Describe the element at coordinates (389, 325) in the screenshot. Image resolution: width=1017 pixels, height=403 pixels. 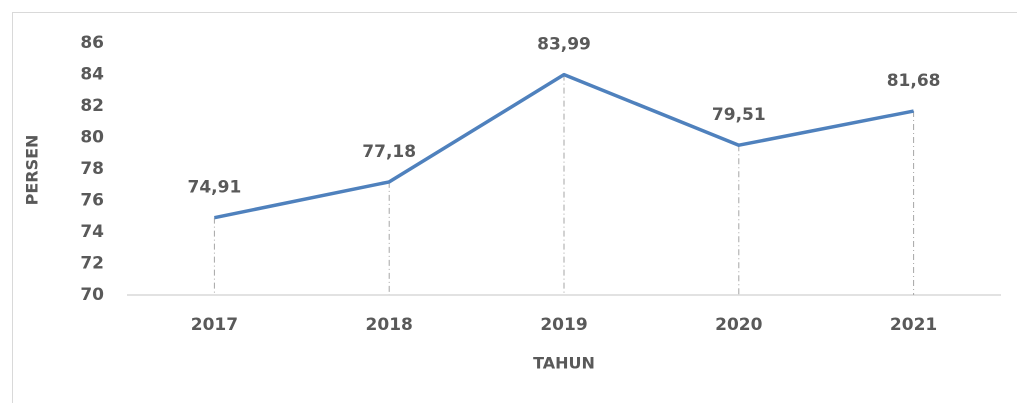
I see `x-tick-label: 2018` at that location.